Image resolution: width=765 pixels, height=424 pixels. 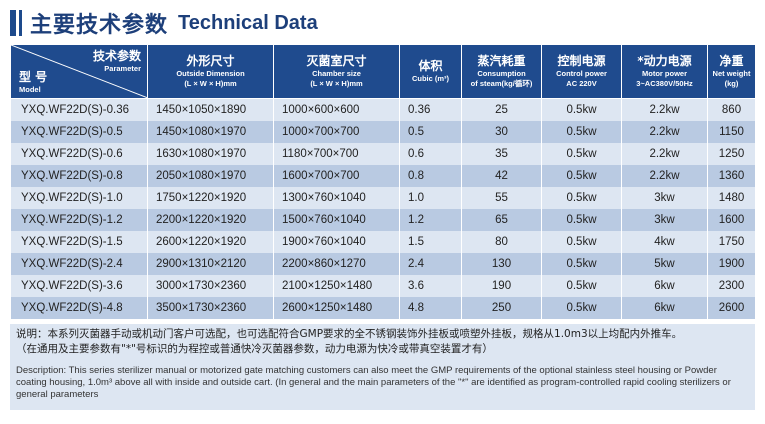 What do you see at coordinates (13, 23) in the screenshot?
I see `title-accent-bar` at bounding box center [13, 23].